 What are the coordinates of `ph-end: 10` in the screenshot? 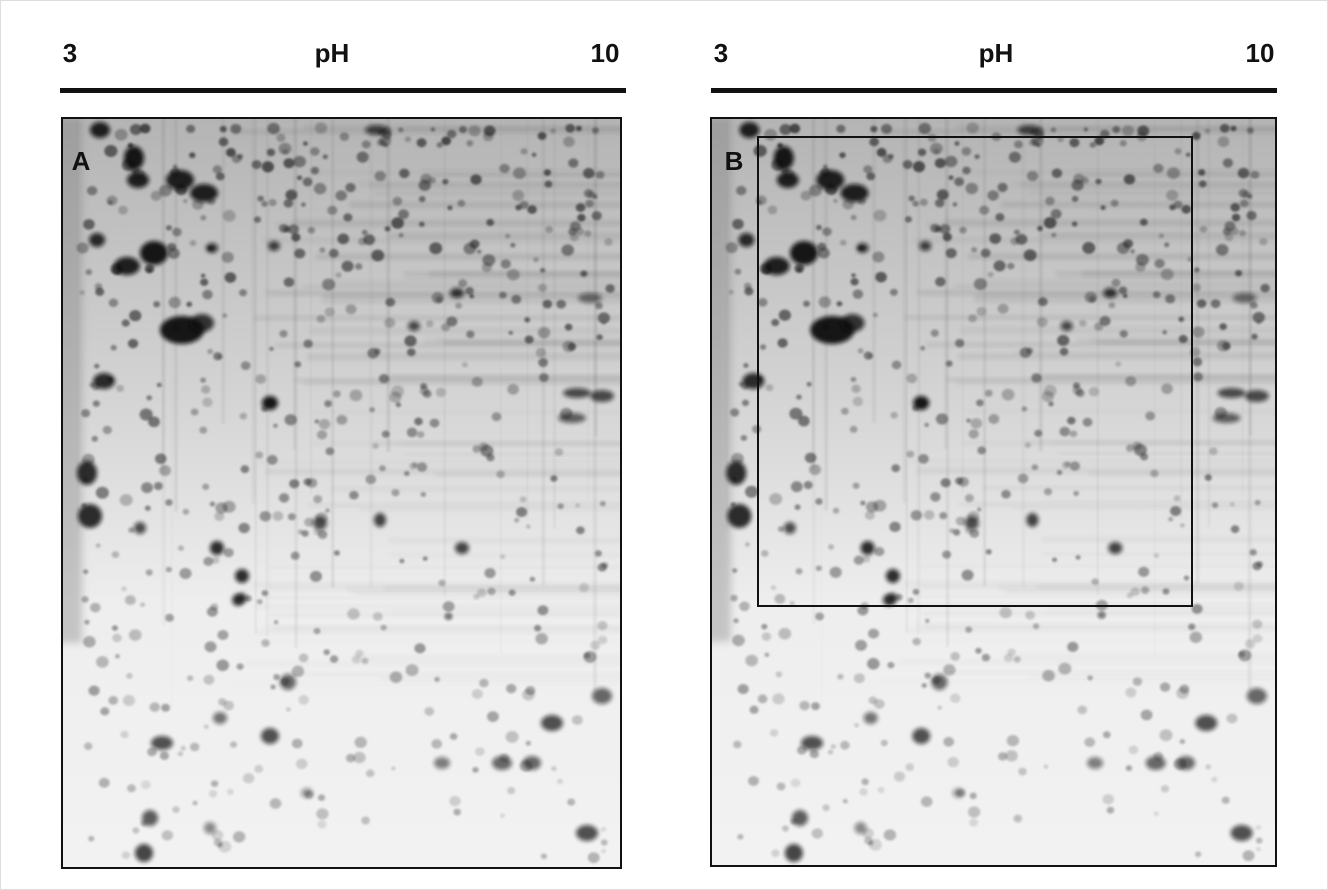 It's located at (1260, 53).